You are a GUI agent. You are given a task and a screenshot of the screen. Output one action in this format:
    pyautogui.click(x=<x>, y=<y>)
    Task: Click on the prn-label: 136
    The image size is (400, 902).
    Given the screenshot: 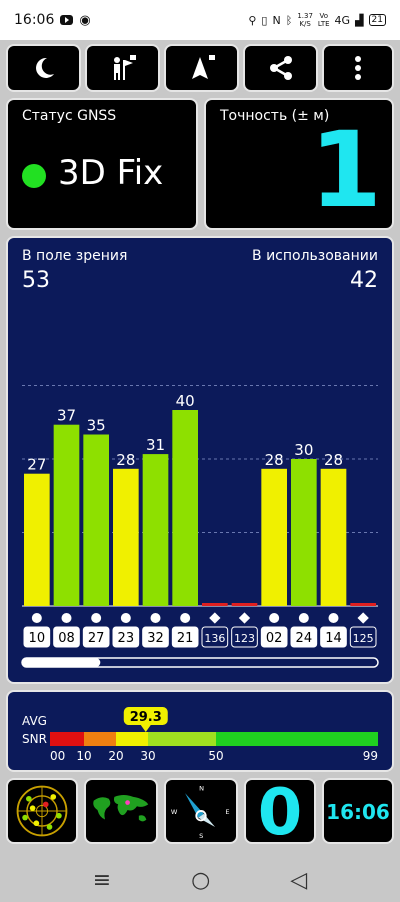 What is the action you would take?
    pyautogui.click(x=214, y=638)
    